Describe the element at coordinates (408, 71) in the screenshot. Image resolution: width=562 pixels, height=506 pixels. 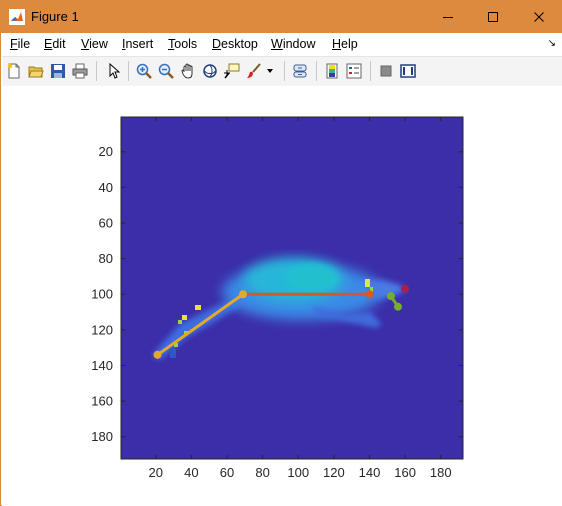
I see `show-plot-tools-icon` at that location.